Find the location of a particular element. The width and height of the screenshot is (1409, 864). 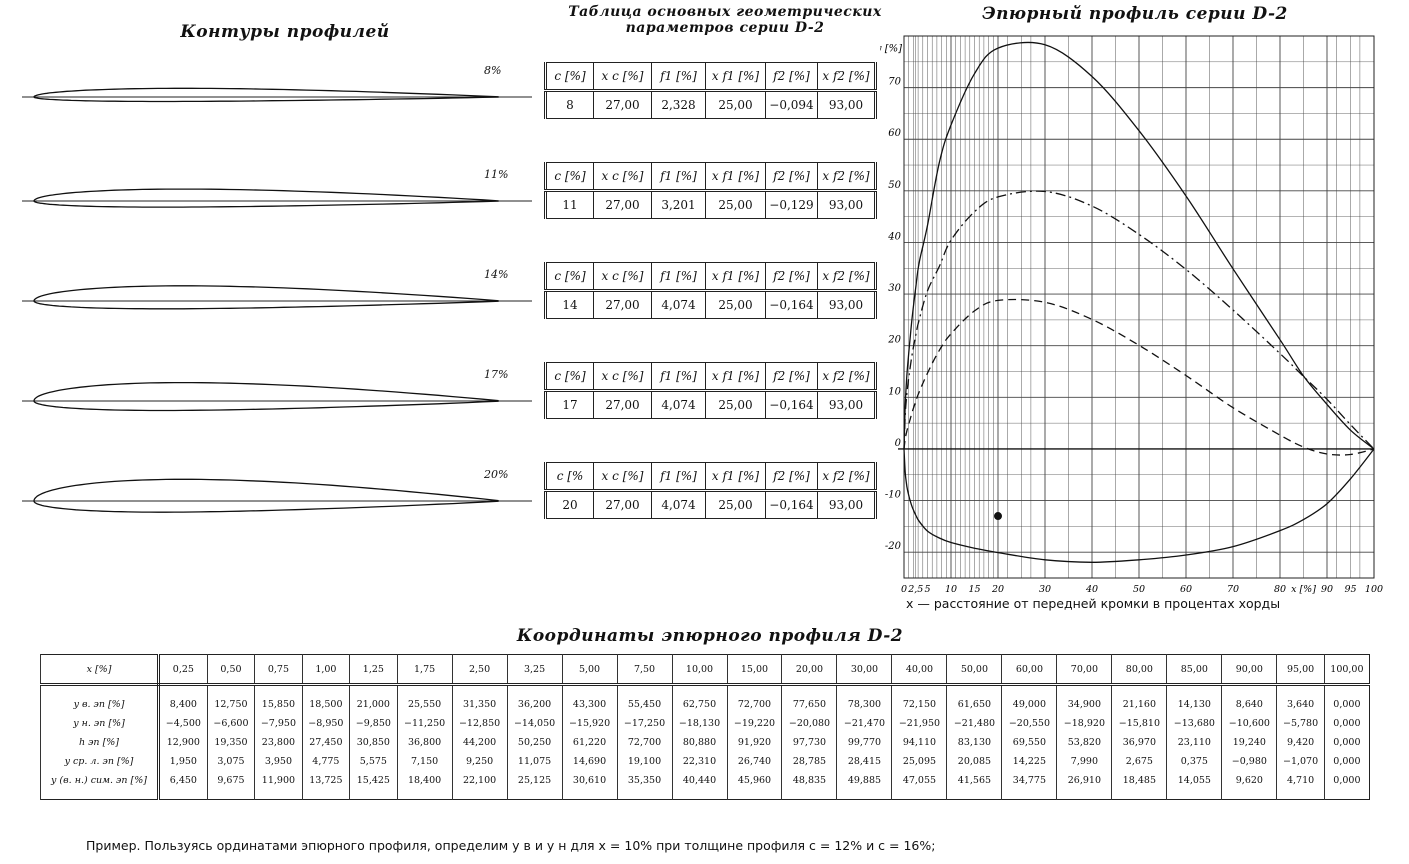

coords-cell: 14,690 is located at coordinates (589, 761).